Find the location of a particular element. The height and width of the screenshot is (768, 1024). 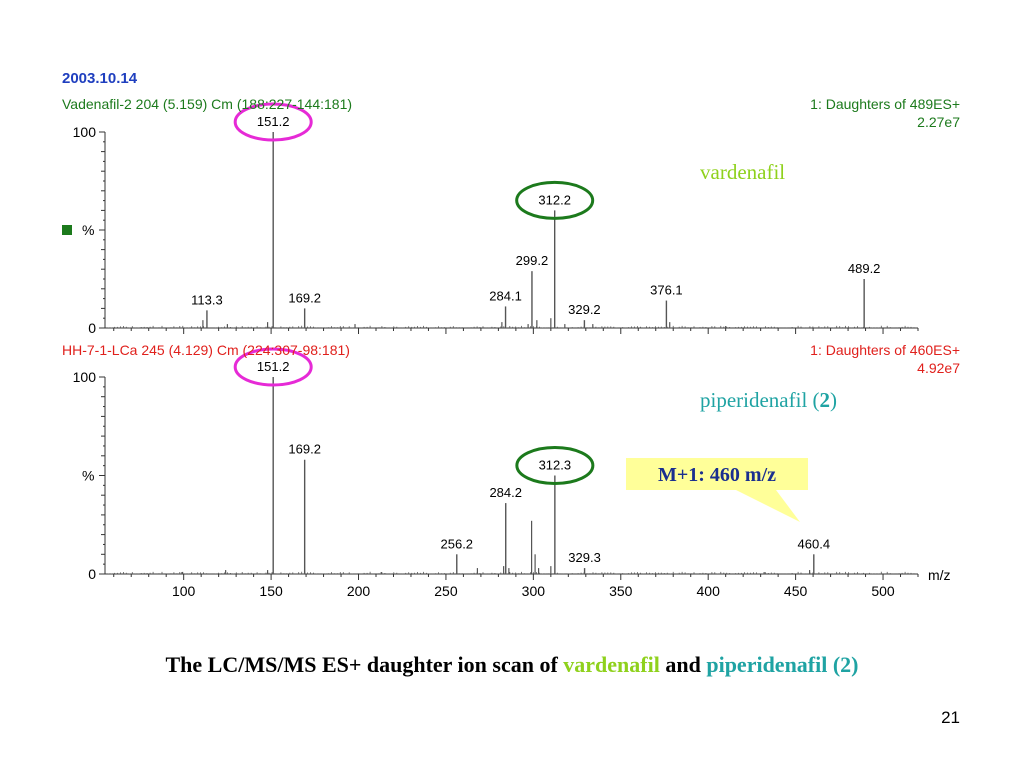

x-tick-label-400: 400 is located at coordinates (709, 591).